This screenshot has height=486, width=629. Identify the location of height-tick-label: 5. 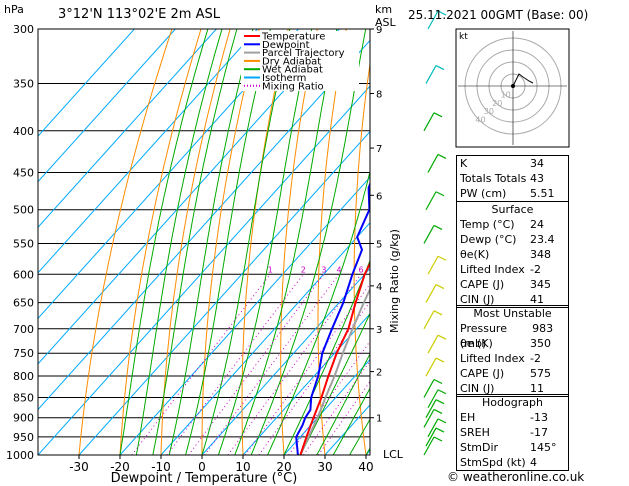
(379, 244).